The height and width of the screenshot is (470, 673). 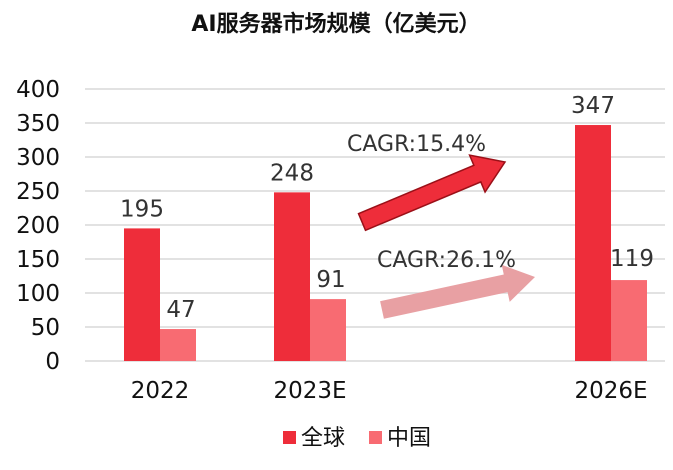 What do you see at coordinates (38, 260) in the screenshot?
I see `y-tick-label: 150` at bounding box center [38, 260].